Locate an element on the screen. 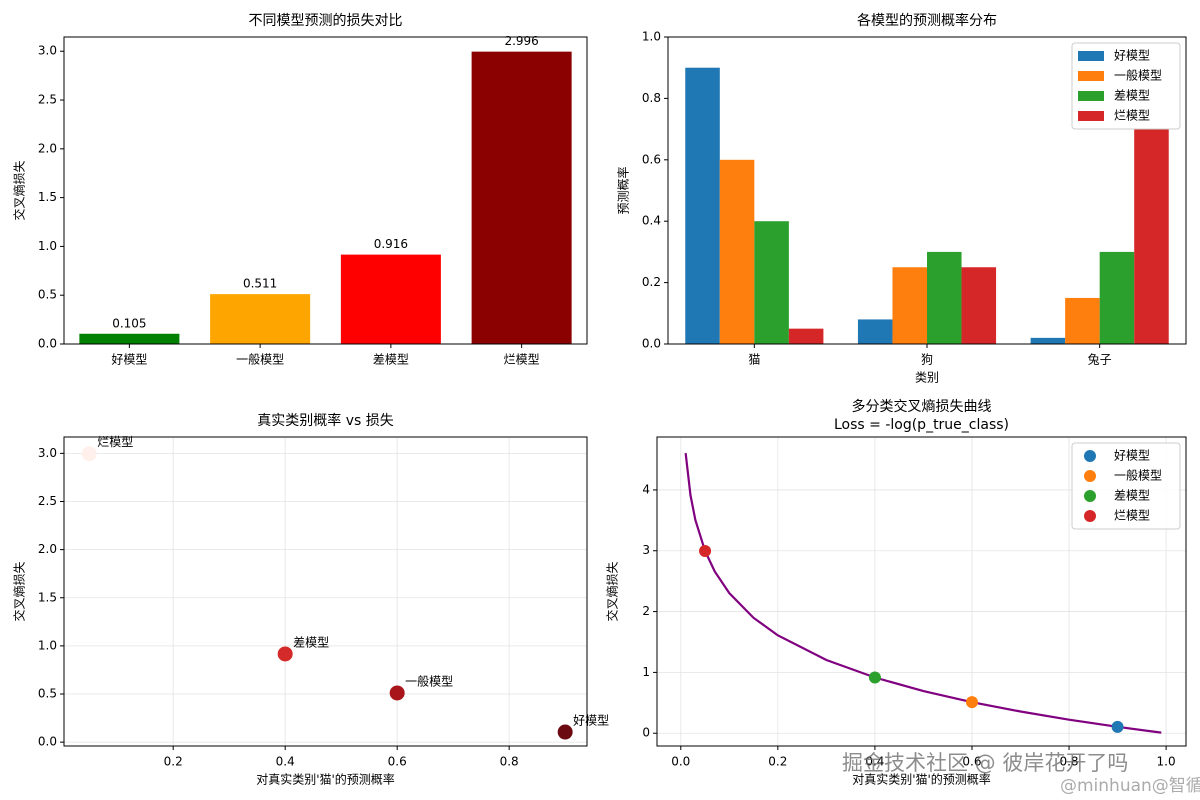  y-tick-label: 0 is located at coordinates (646, 733).